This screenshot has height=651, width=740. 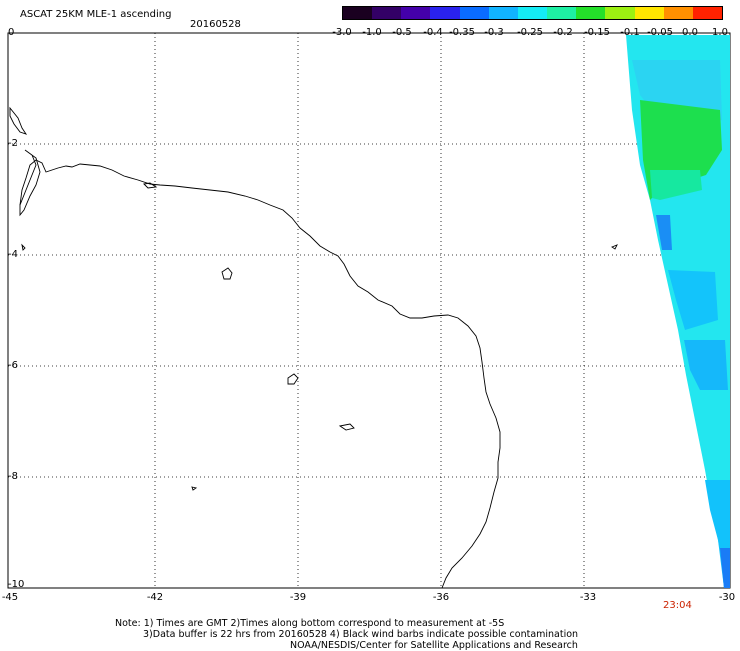 I want to click on y-label-0: 0, so click(x=11, y=32).